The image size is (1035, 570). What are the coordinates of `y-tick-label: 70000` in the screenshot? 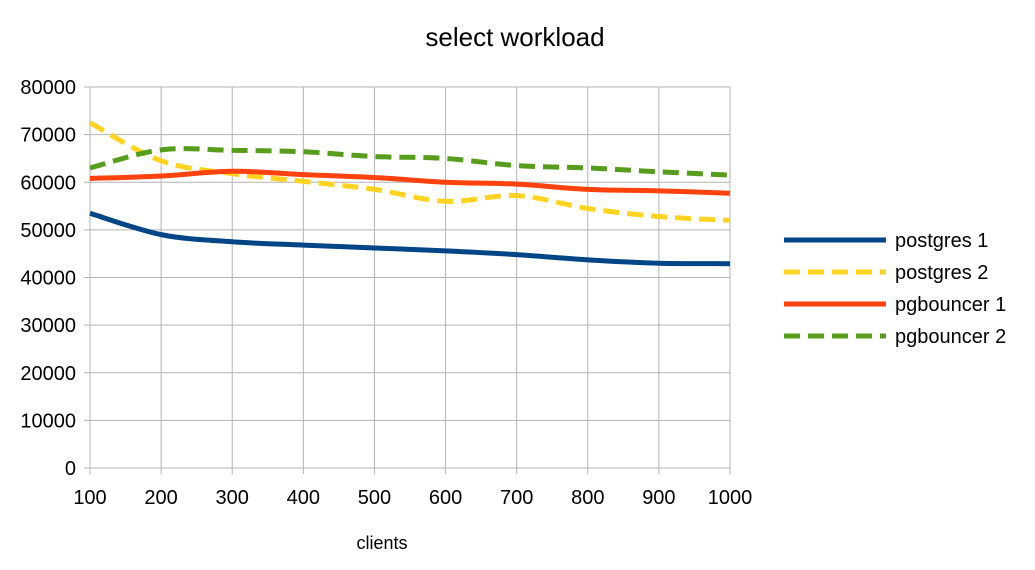 It's located at (48, 136).